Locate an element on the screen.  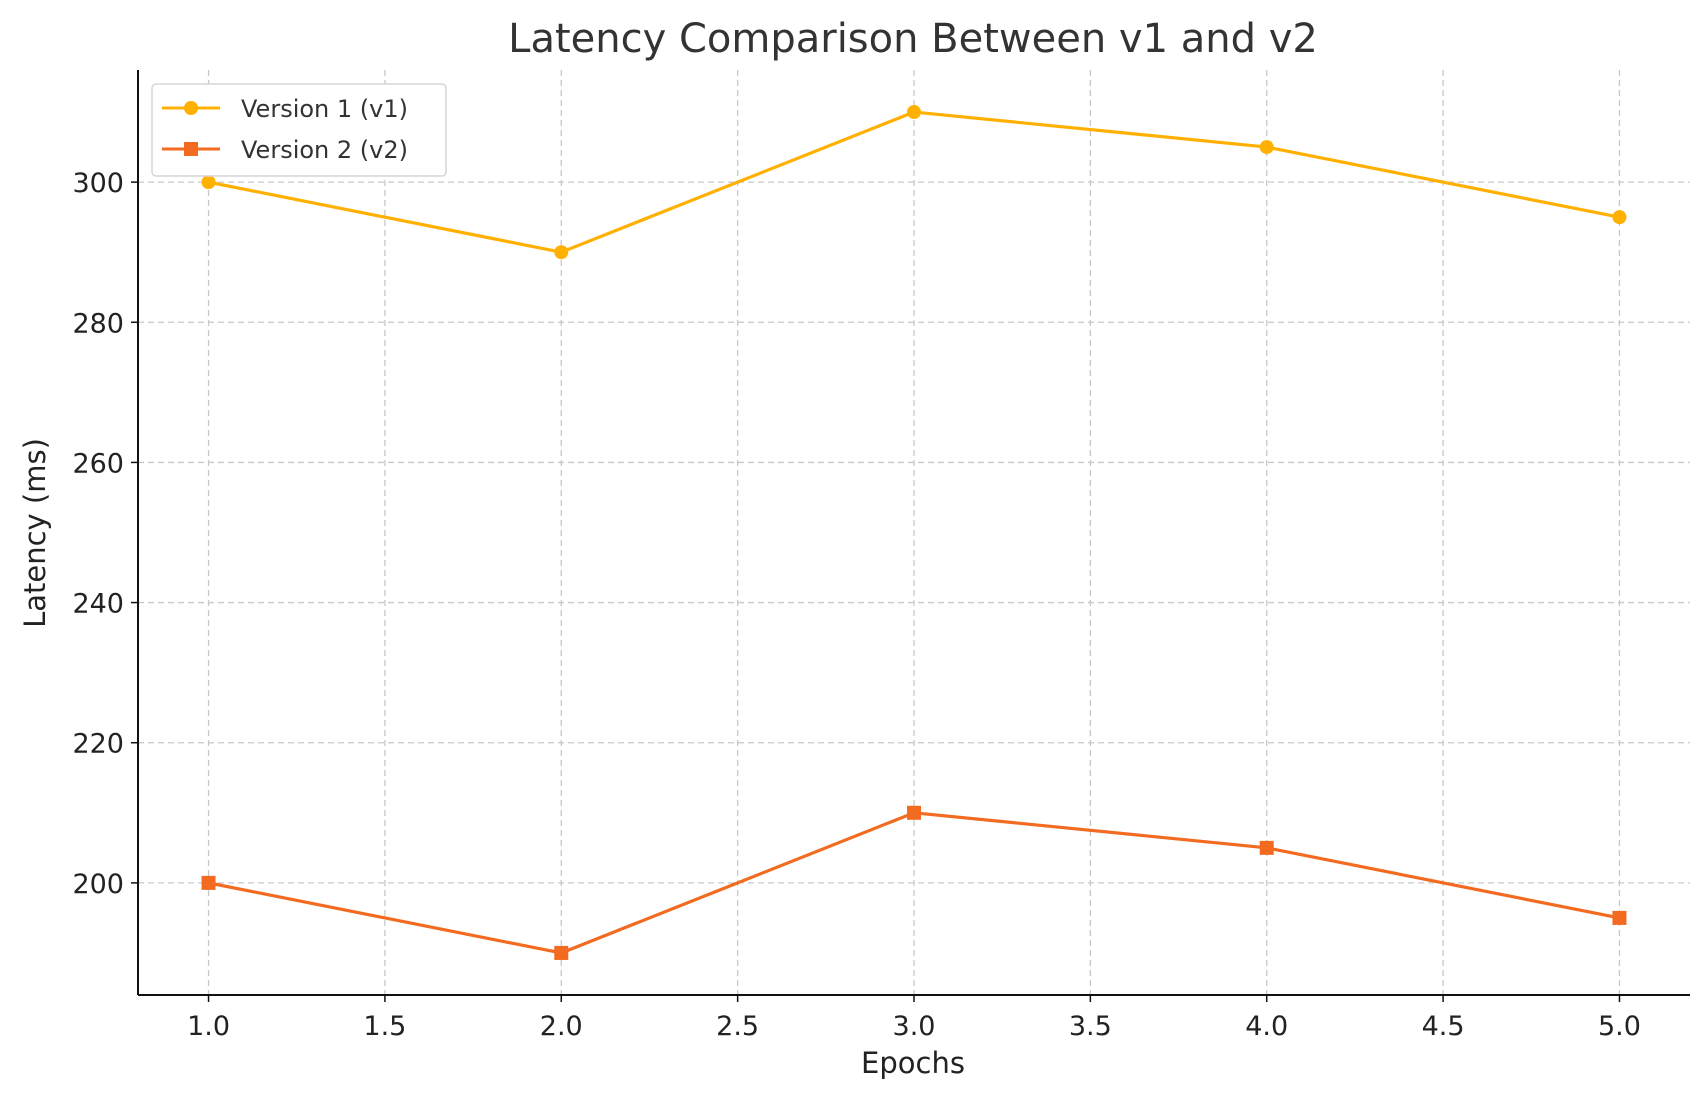
y-tick-label: 220 is located at coordinates (98, 744).